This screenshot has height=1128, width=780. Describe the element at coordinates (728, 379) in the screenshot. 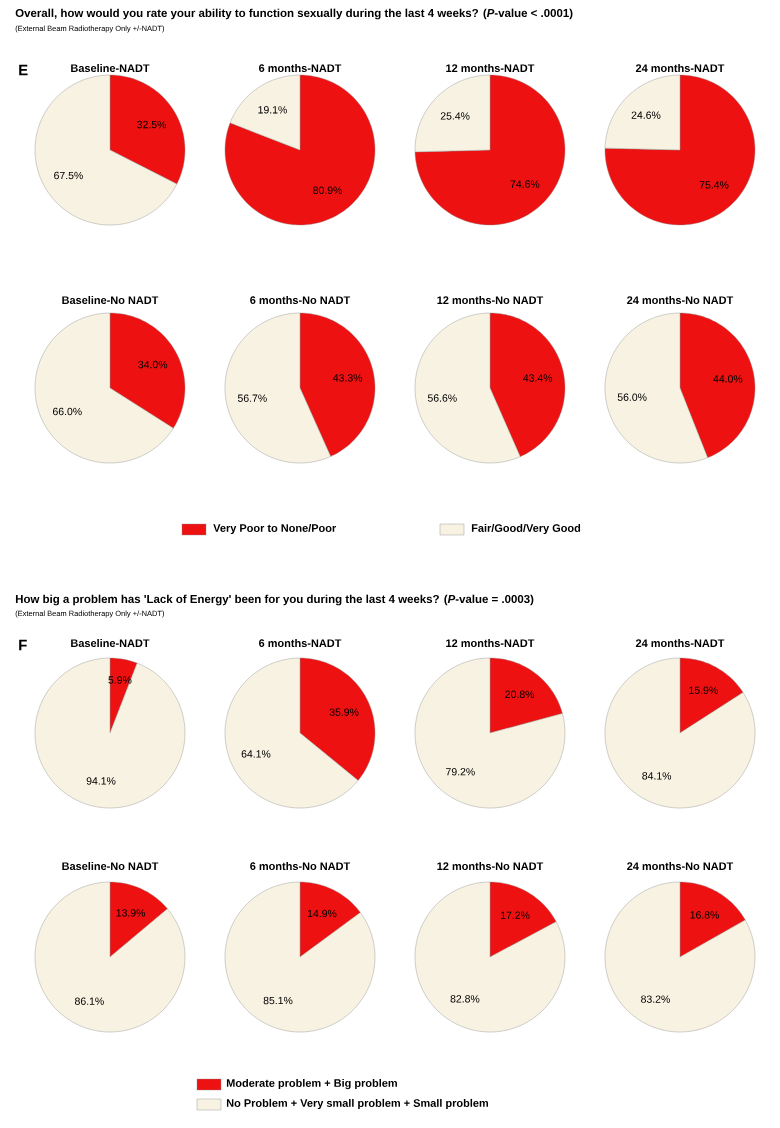

I see `data-label: 44.0%` at that location.